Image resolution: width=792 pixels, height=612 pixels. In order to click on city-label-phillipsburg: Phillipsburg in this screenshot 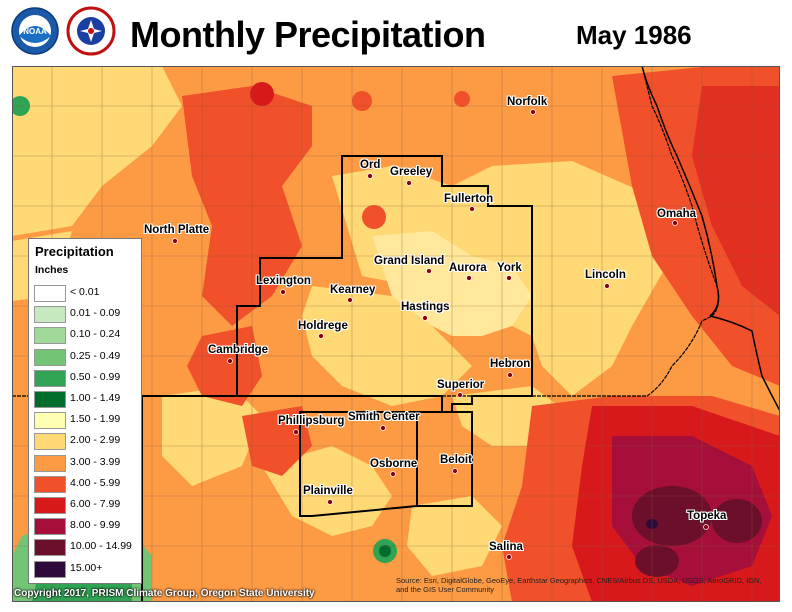, I will do `click(311, 421)`.